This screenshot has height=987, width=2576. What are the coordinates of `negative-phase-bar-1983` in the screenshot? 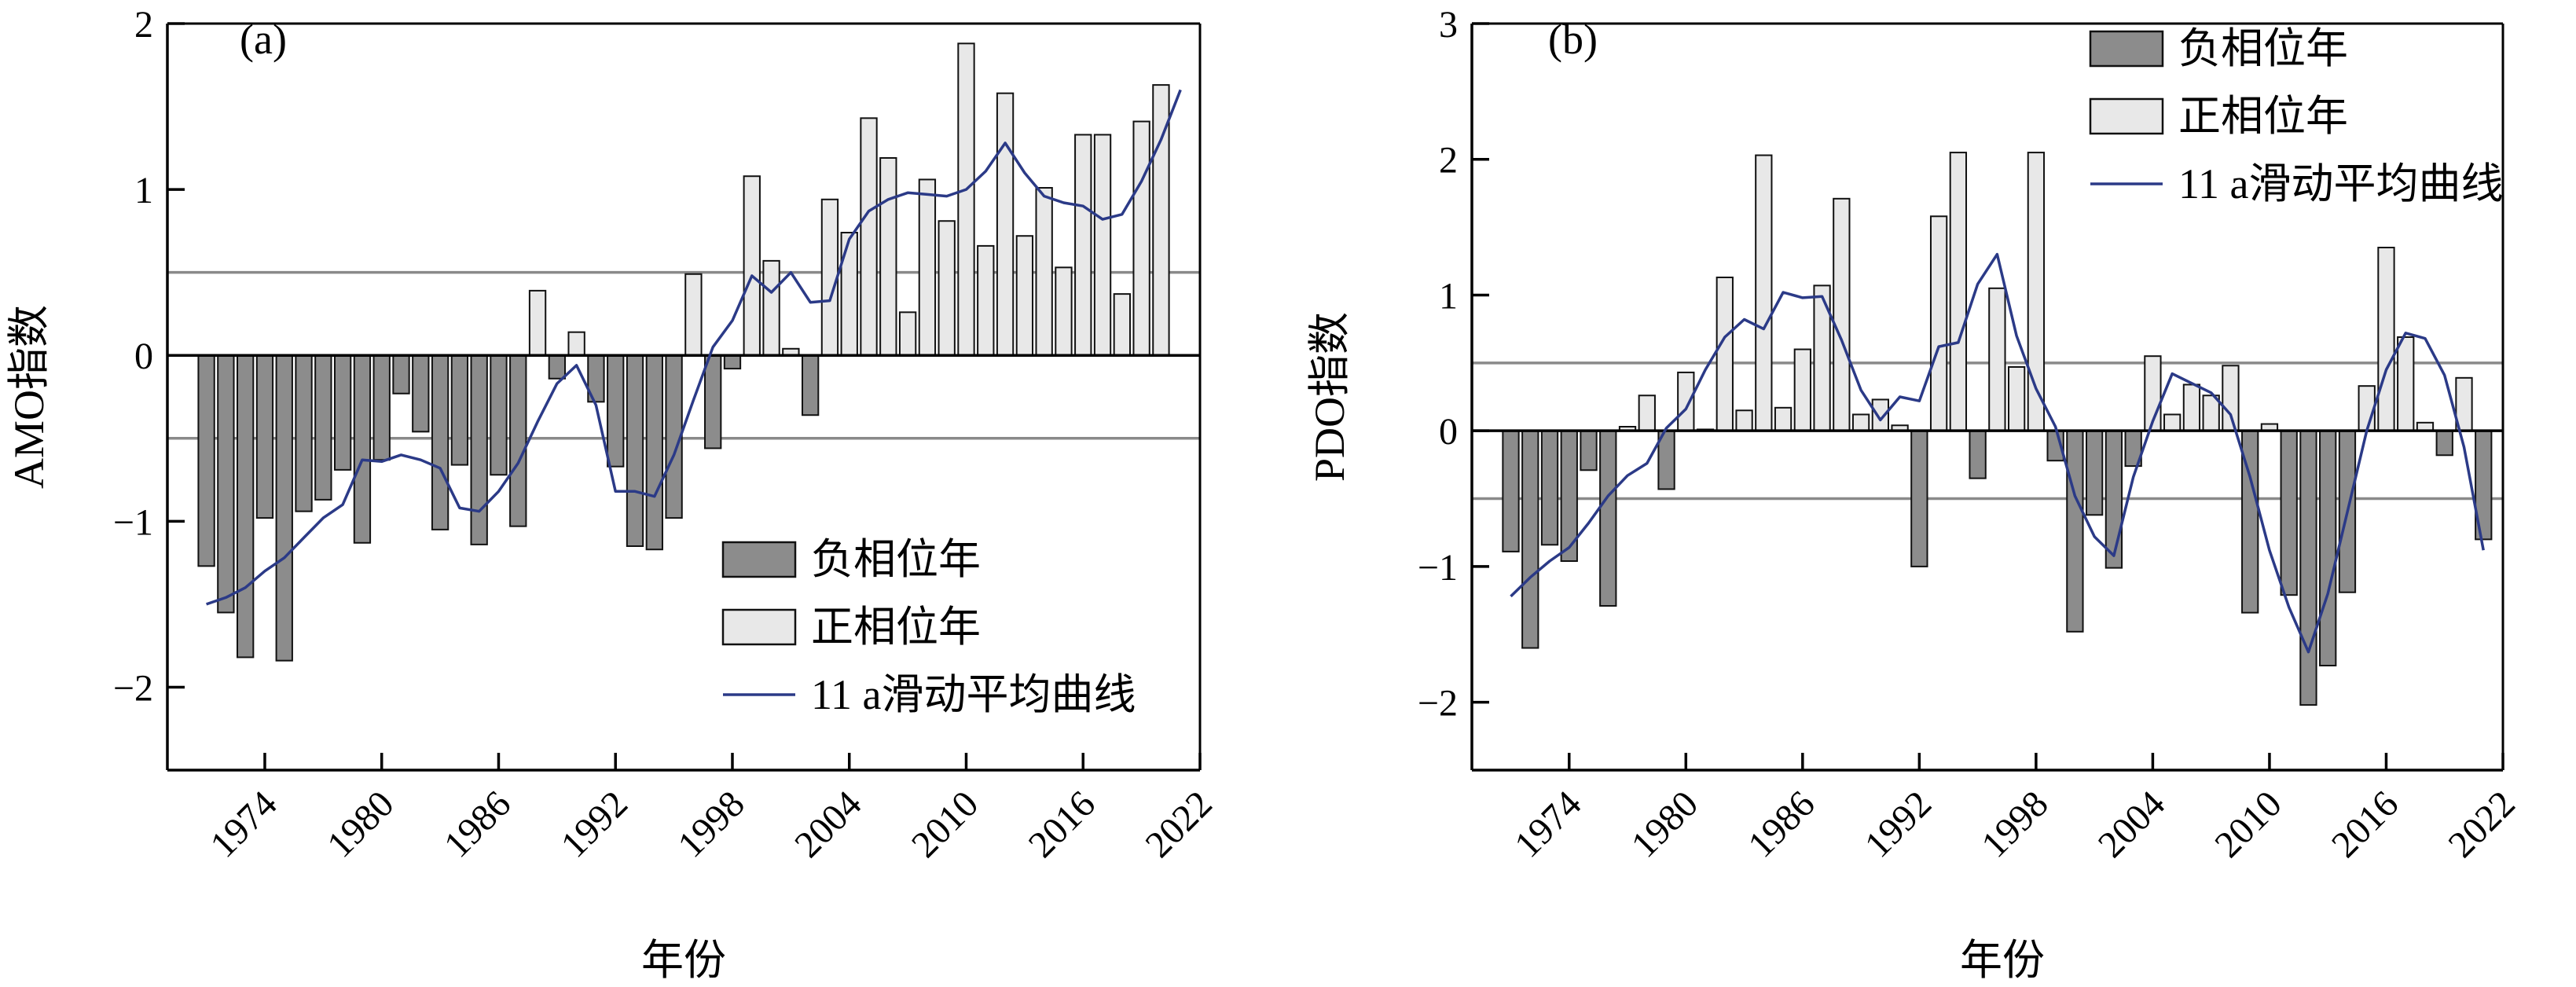 It's located at (440, 442).